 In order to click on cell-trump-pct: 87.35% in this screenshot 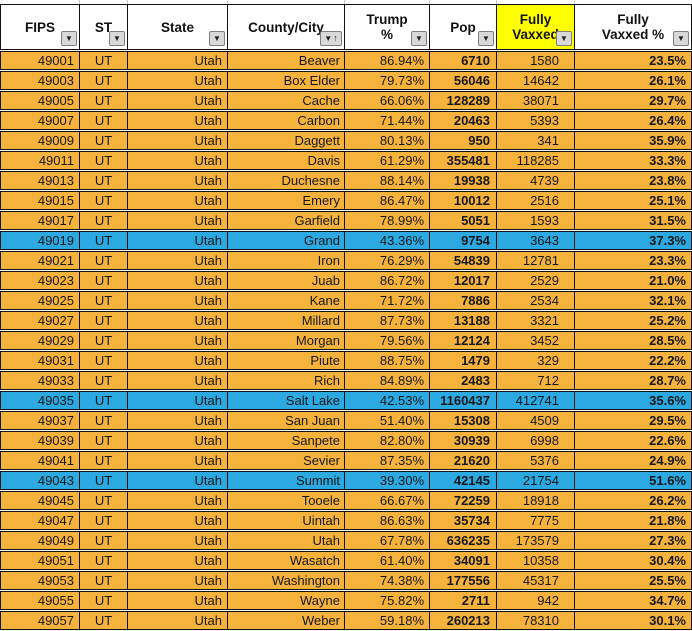, I will do `click(387, 460)`.